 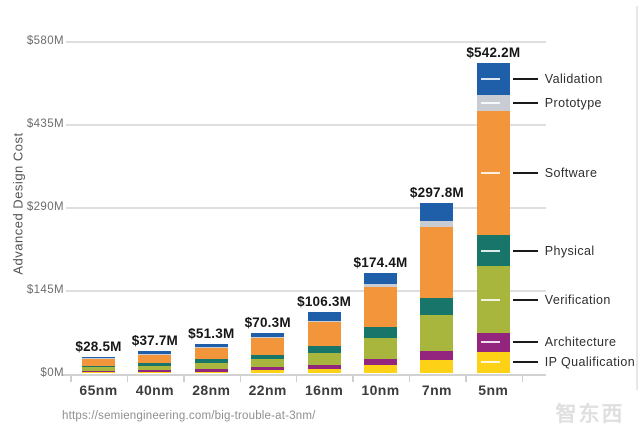 What do you see at coordinates (52, 373) in the screenshot?
I see `y-tick-label: $0M` at bounding box center [52, 373].